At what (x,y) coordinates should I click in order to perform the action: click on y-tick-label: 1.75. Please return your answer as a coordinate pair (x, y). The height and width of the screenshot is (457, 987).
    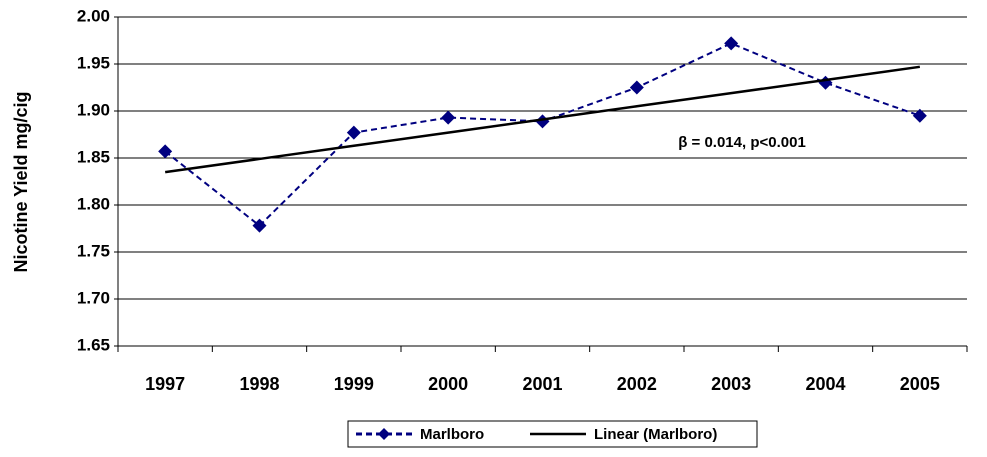
    Looking at the image, I should click on (93, 250).